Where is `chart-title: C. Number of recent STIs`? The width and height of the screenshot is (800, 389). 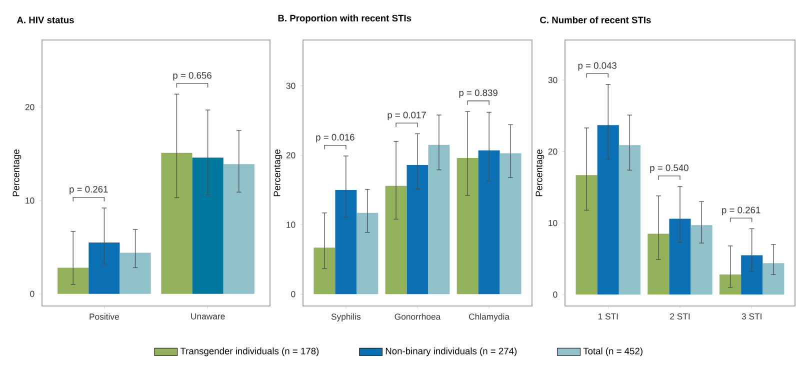
chart-title: C. Number of recent STIs is located at coordinates (595, 20).